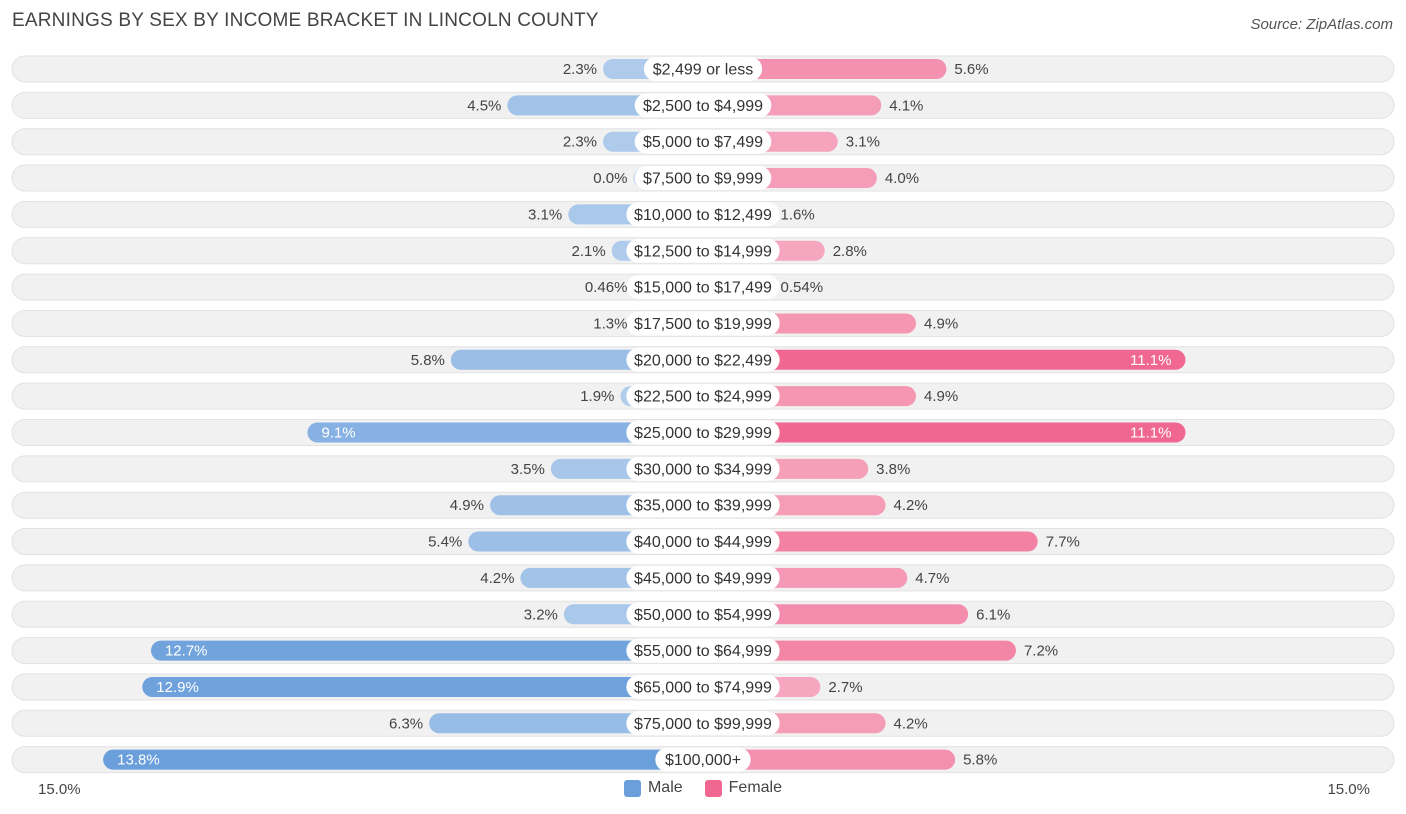 The height and width of the screenshot is (814, 1406). I want to click on legend-swatch-male, so click(632, 788).